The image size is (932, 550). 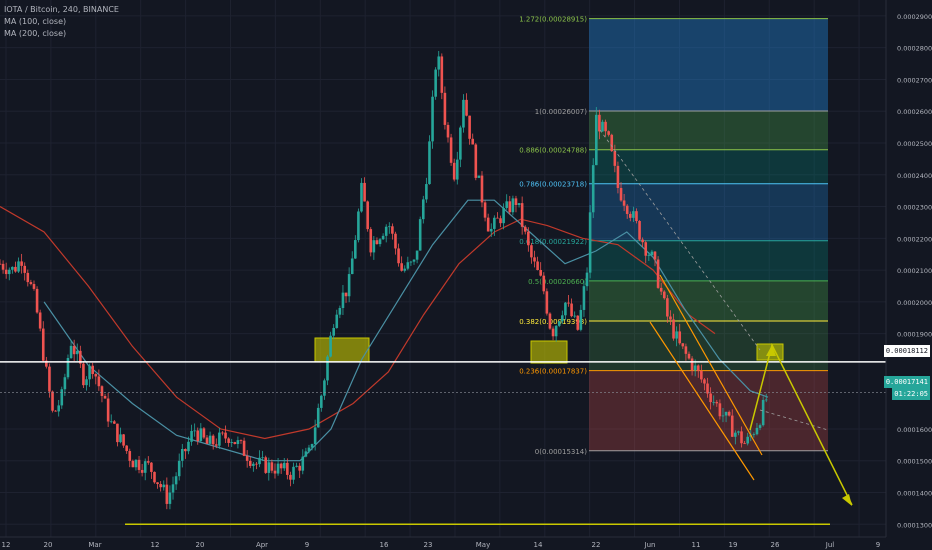 What do you see at coordinates (708, 260) in the screenshot?
I see `fib-zone` at bounding box center [708, 260].